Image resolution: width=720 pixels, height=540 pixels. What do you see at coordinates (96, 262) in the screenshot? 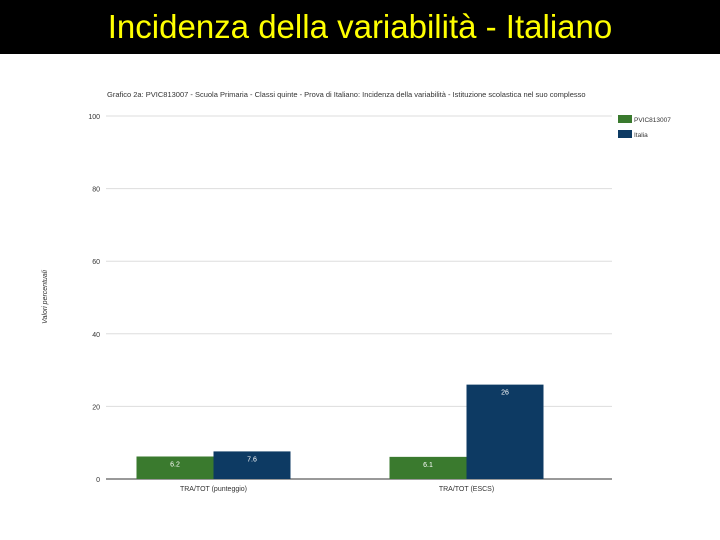
I see `y-tick-label-60: 60` at bounding box center [96, 262].